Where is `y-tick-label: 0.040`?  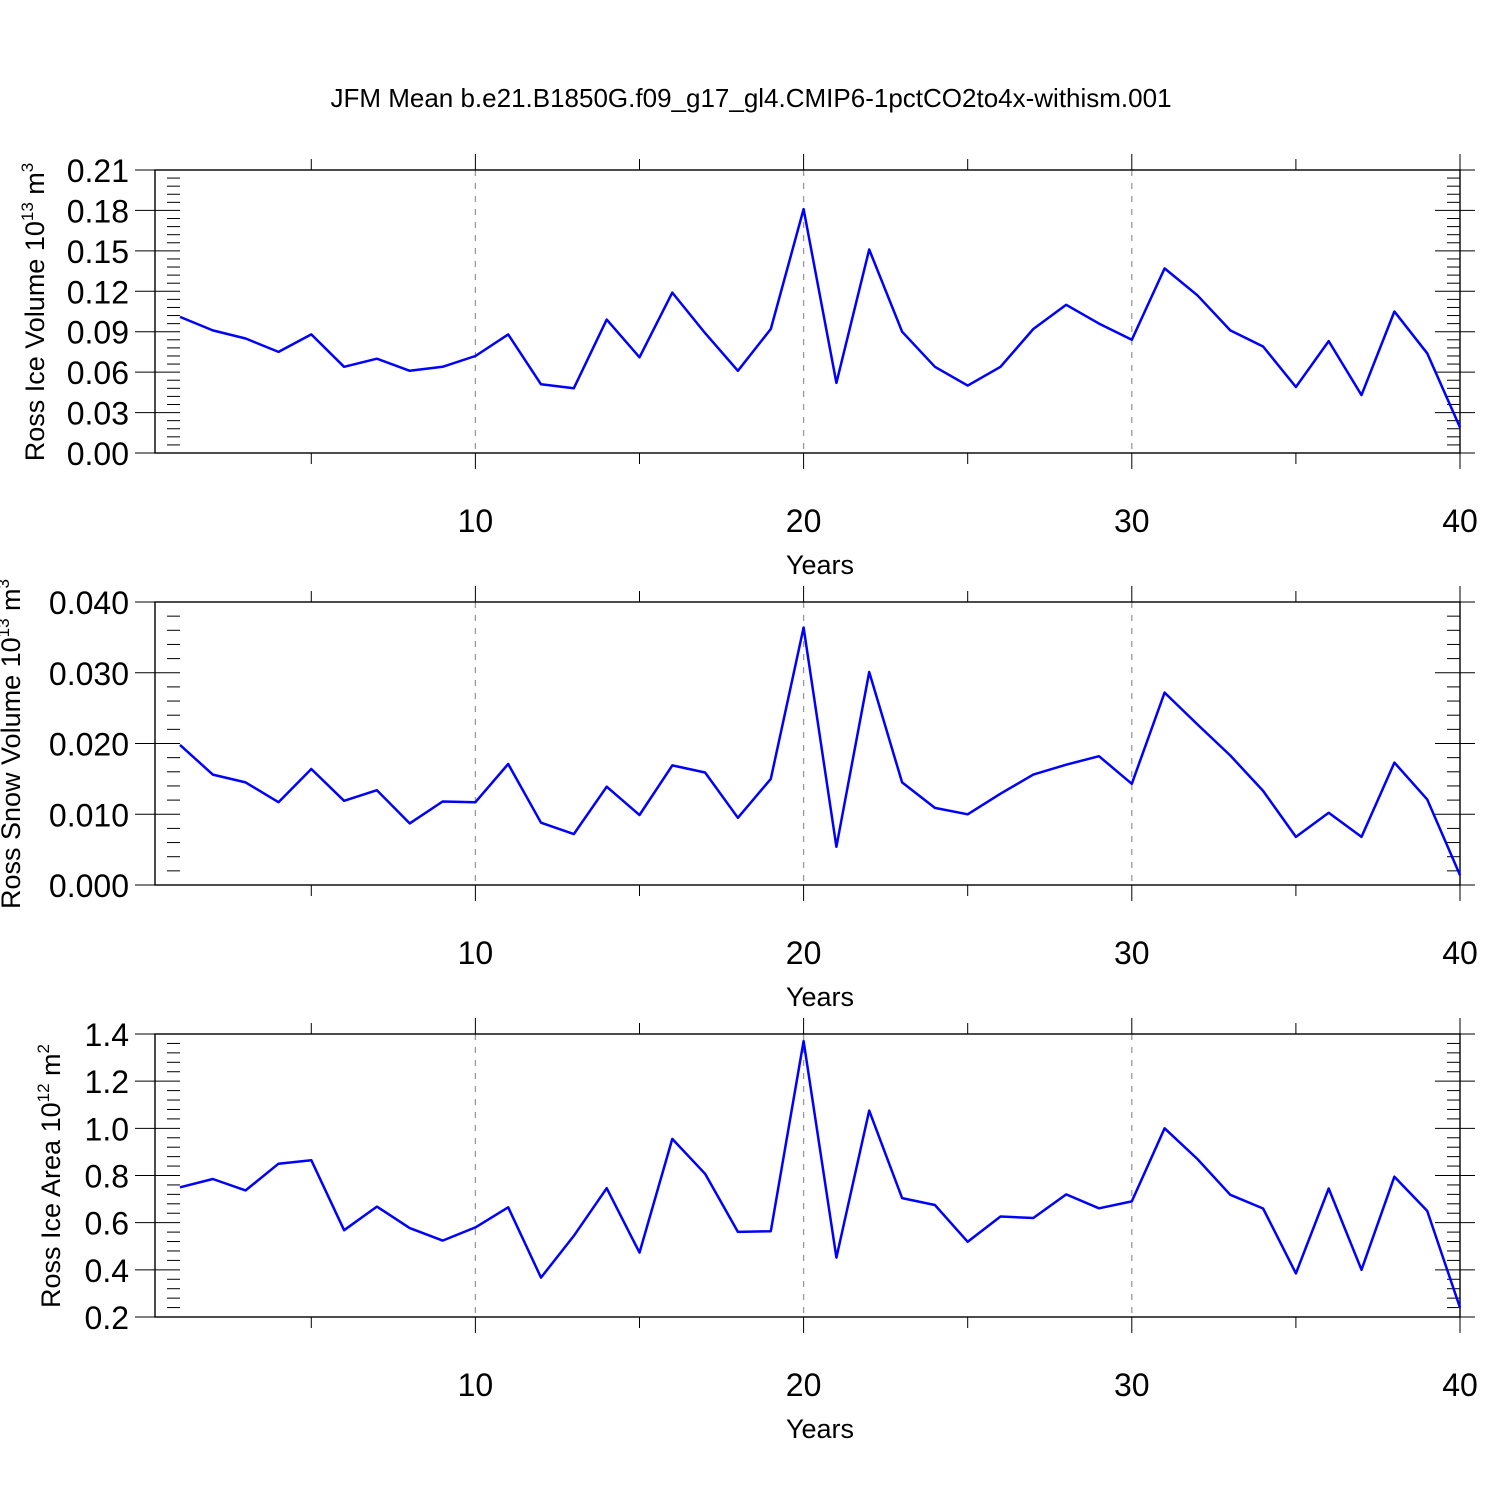
y-tick-label: 0.040 is located at coordinates (89, 603).